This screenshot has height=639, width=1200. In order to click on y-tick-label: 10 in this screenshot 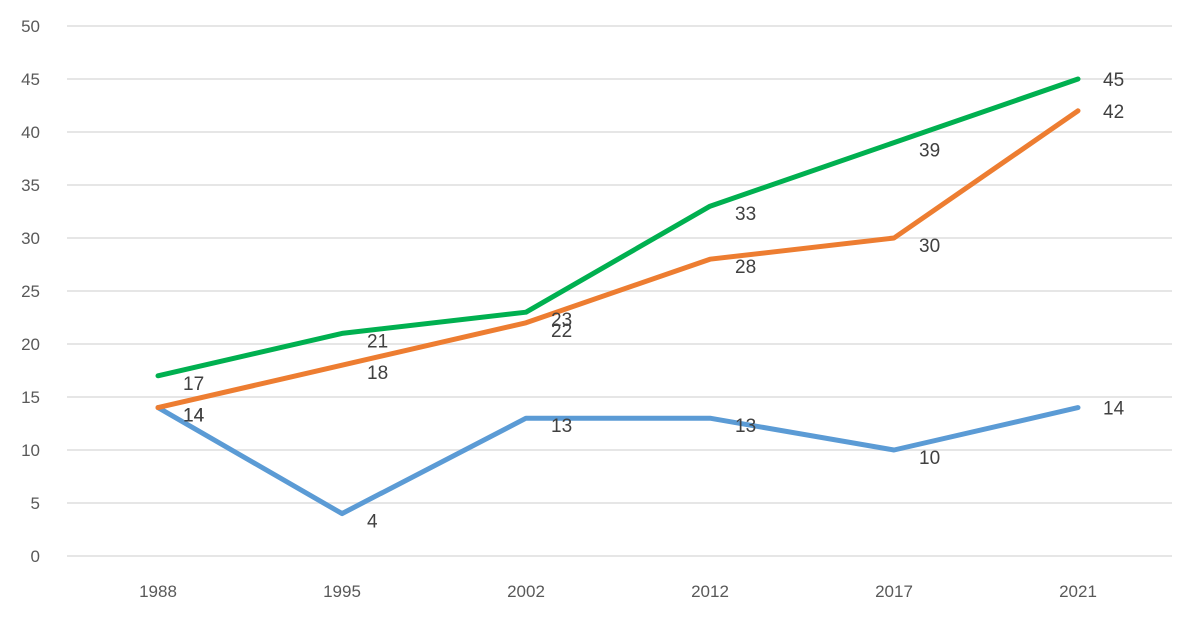, I will do `click(30, 450)`.